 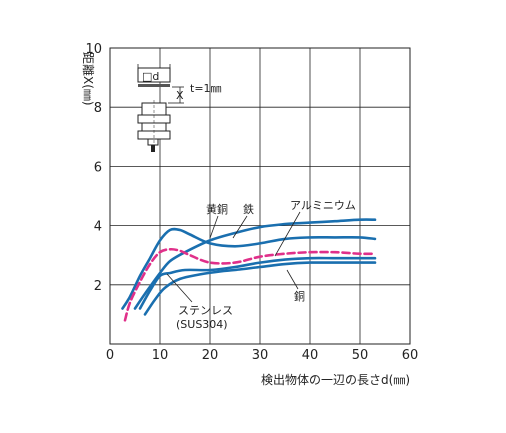 I want to click on inset-d-label: □d, so click(x=150, y=76).